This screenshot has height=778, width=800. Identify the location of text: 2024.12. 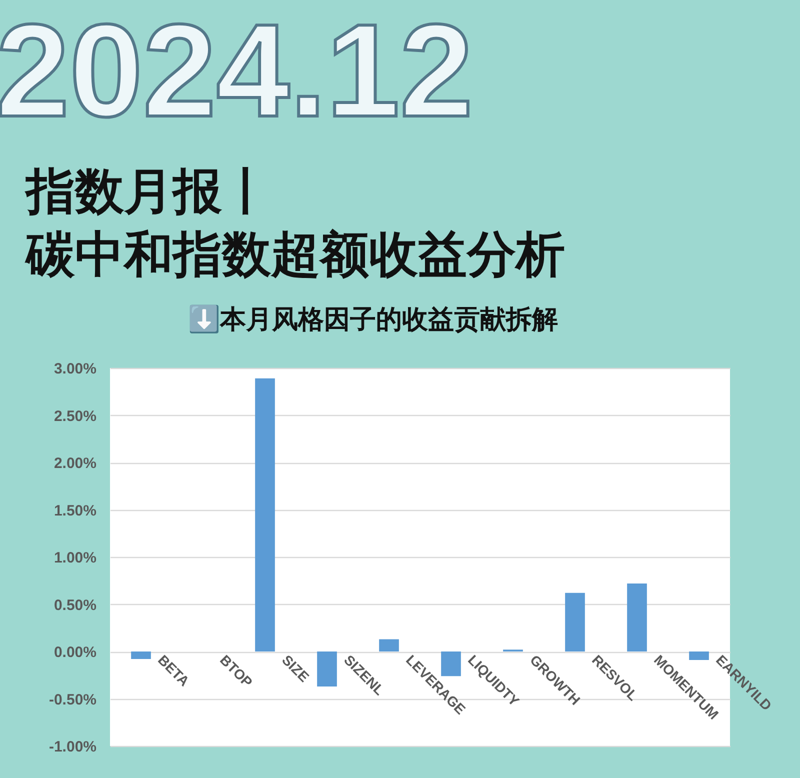
(237, 72).